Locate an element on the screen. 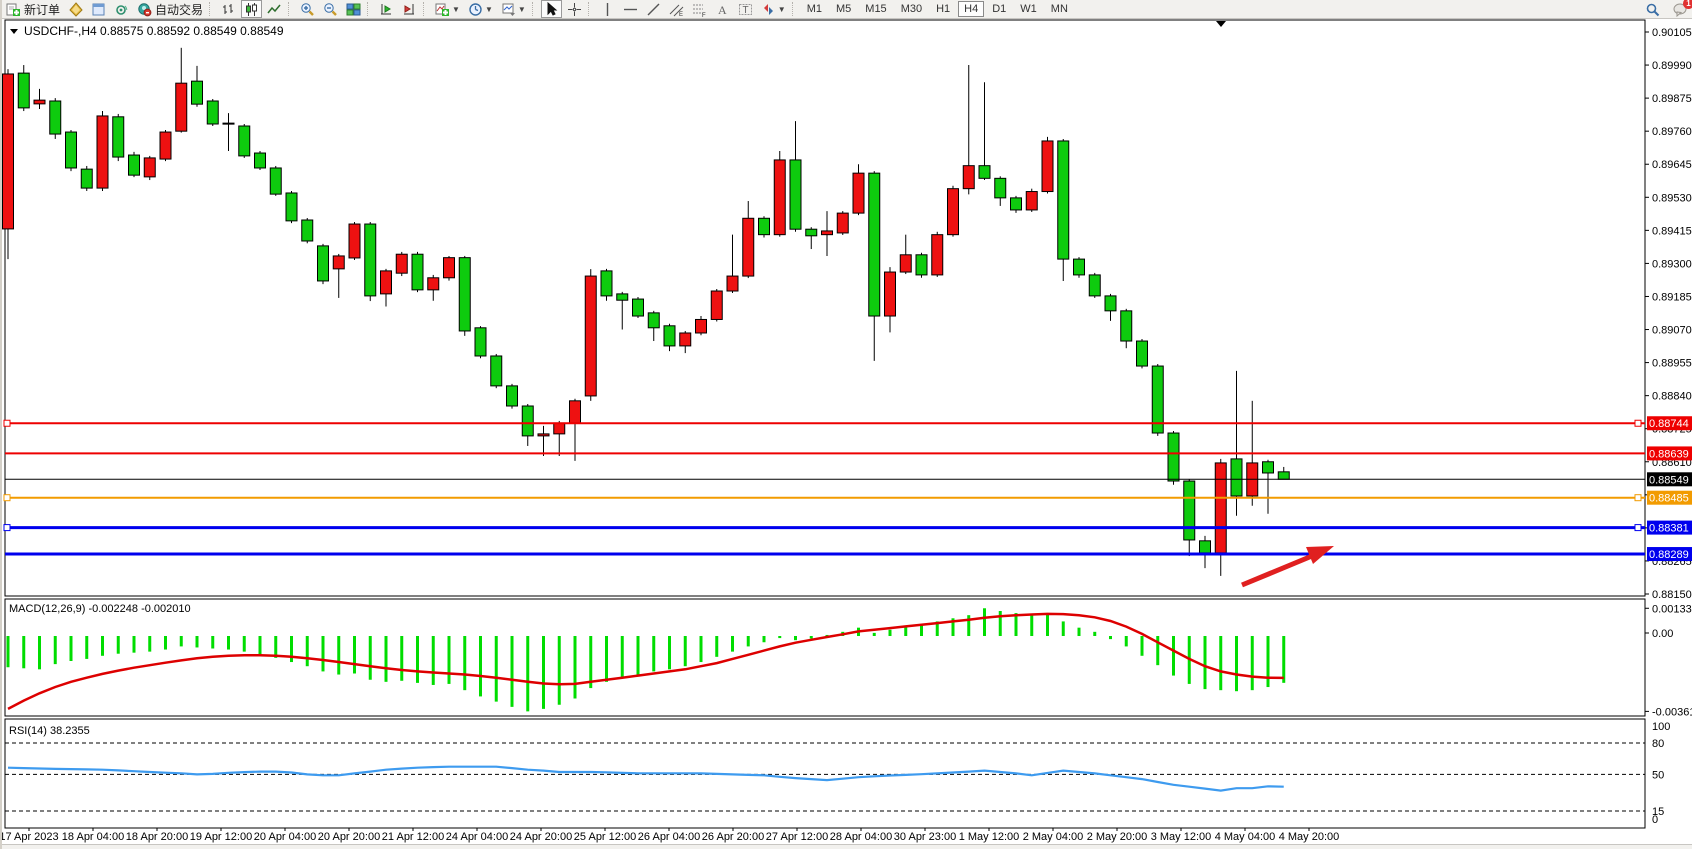 The width and height of the screenshot is (1692, 849). timeframe-M15-button: M15 is located at coordinates (876, 9).